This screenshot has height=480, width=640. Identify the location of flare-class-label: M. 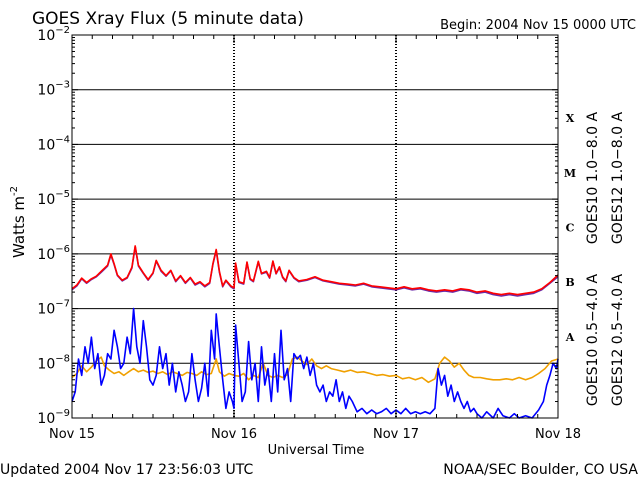
(570, 173).